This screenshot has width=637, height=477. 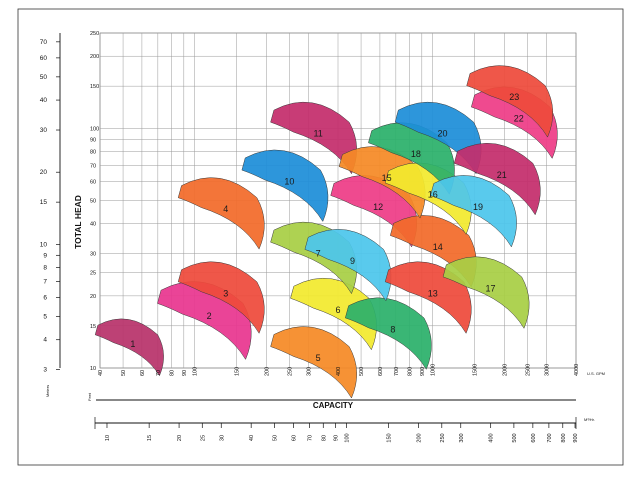 I want to click on series-label-11: 11, so click(x=317, y=134).